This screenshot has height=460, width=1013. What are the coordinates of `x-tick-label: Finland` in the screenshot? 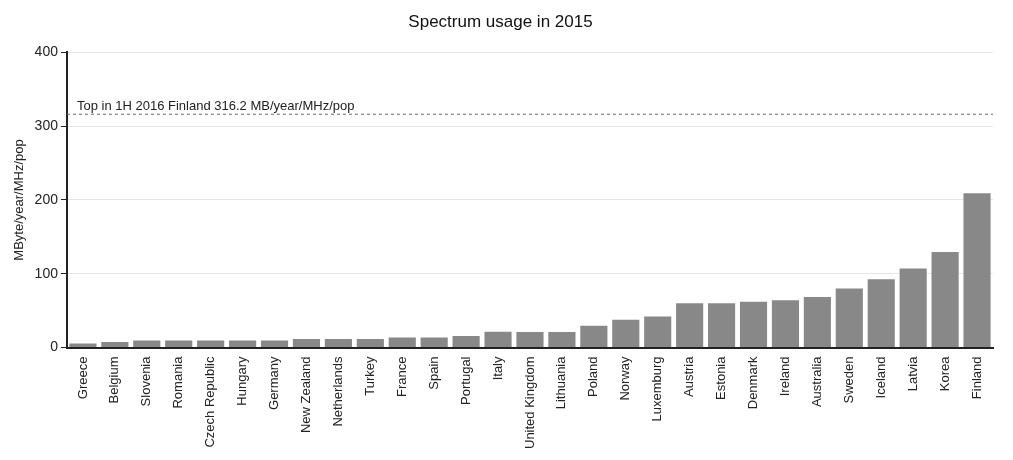 It's located at (976, 378).